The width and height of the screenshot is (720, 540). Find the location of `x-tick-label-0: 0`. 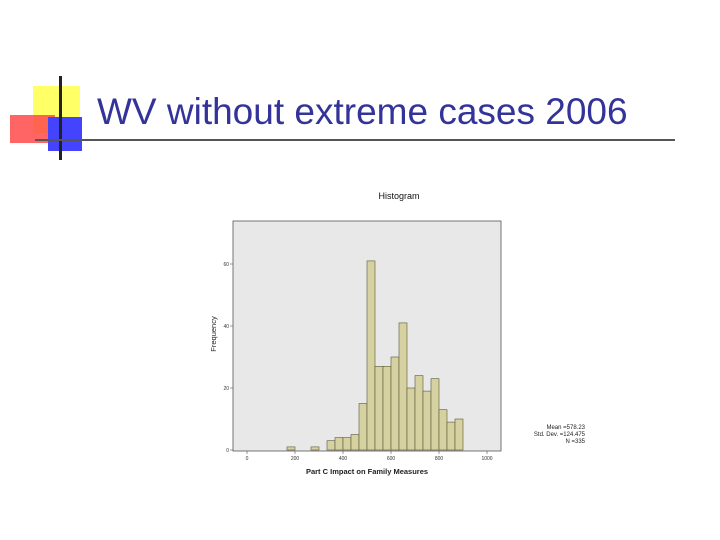

x-tick-label-0: 0 is located at coordinates (247, 459).